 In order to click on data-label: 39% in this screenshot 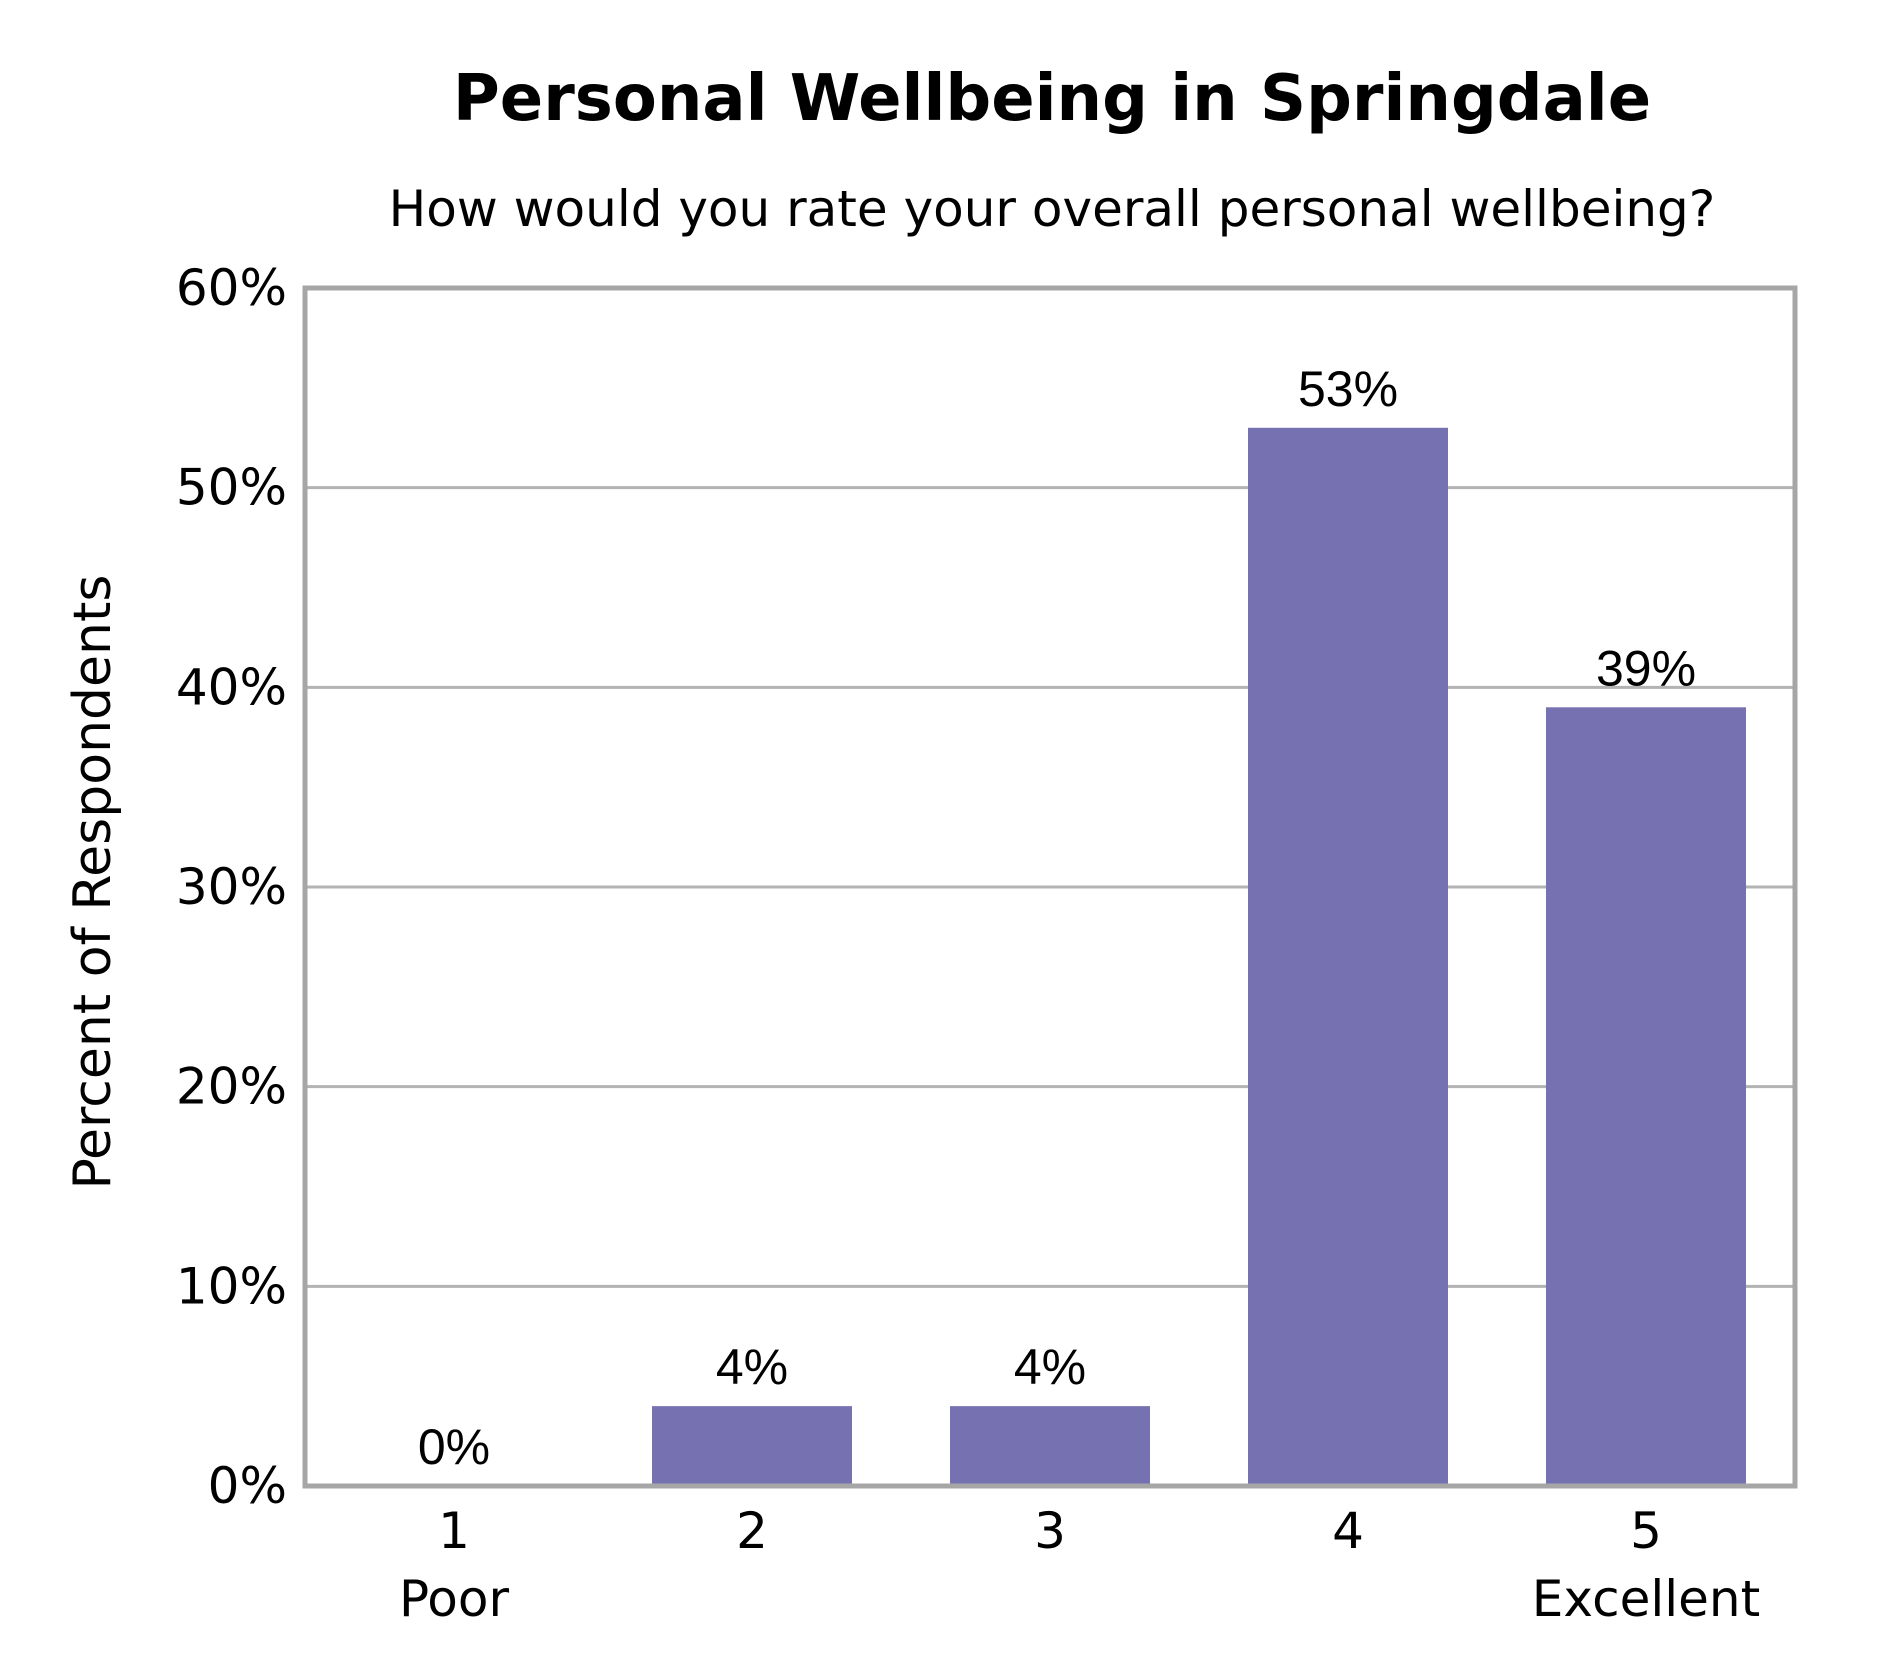, I will do `click(1646, 668)`.